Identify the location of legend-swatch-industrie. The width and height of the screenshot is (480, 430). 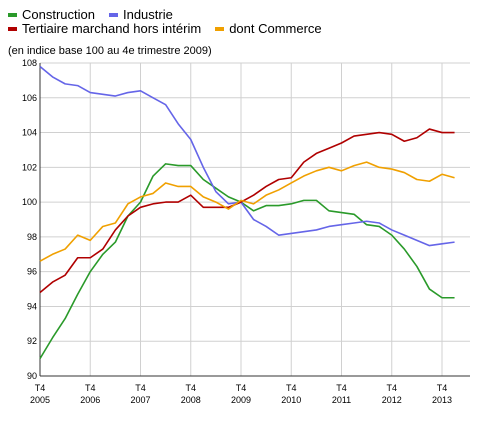
(113, 14).